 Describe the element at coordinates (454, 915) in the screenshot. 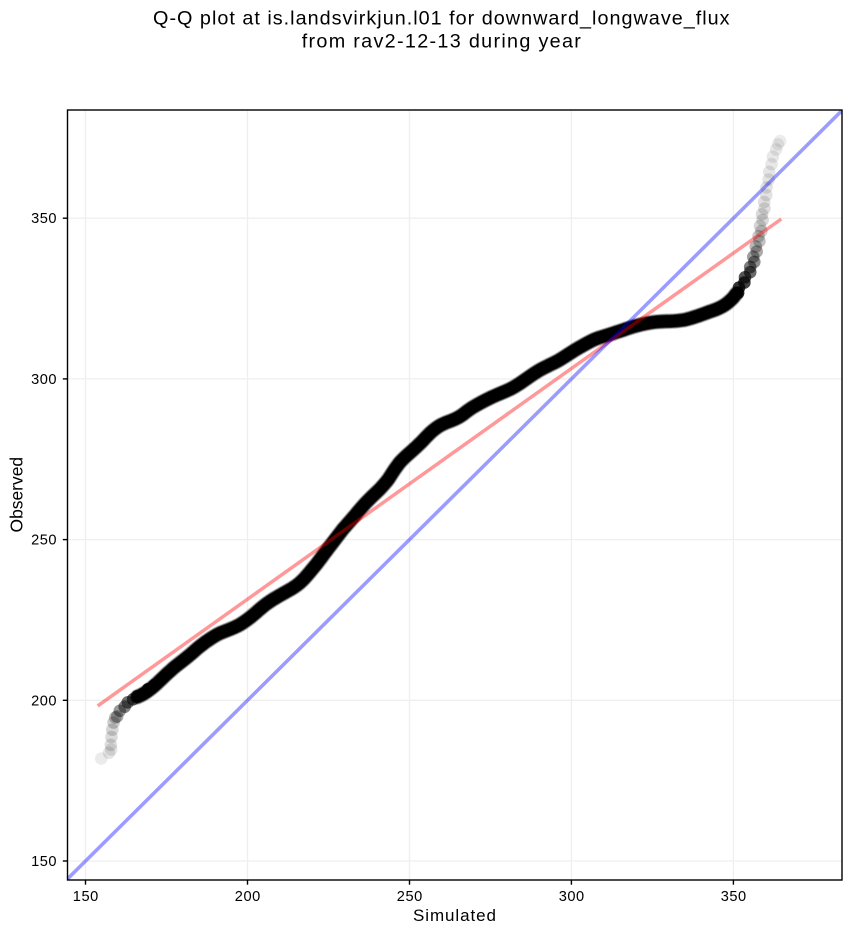

I see `svg-text: Simulated` at that location.